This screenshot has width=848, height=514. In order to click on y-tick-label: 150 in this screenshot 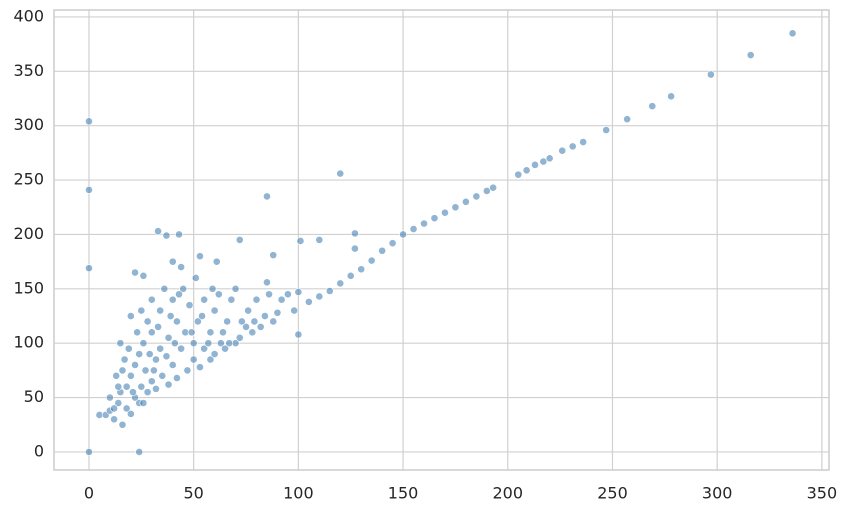, I will do `click(28, 287)`.